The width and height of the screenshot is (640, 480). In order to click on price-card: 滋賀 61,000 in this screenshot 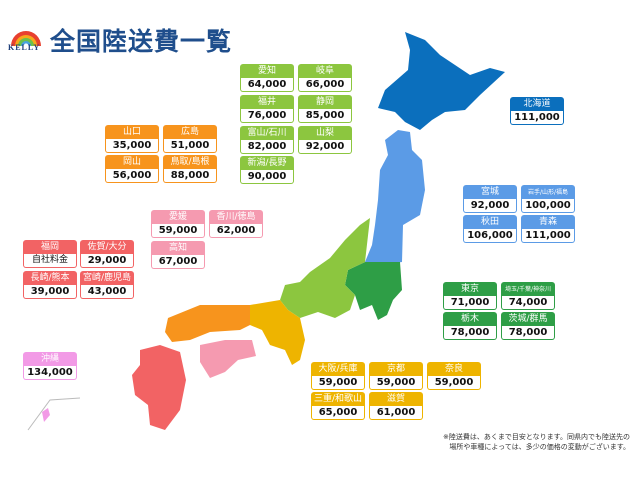, I will do `click(396, 406)`.